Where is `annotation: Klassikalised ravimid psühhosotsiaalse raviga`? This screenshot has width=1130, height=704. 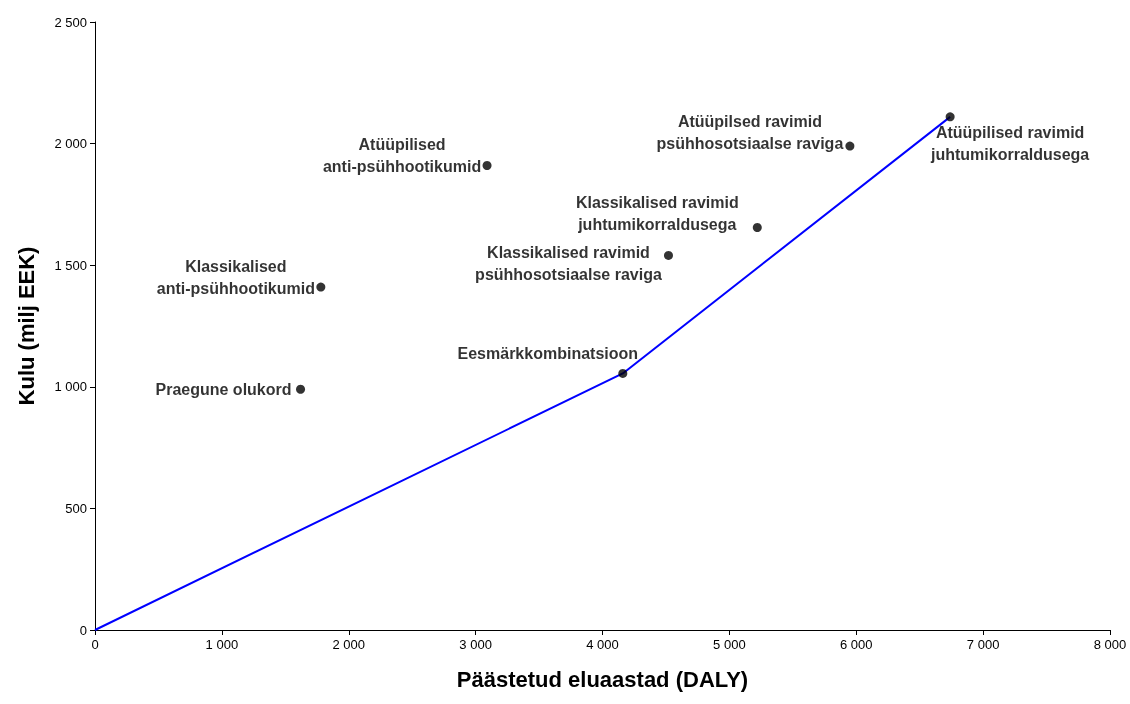 annotation: Klassikalised ravimid psühhosotsiaalse raviga is located at coordinates (568, 263).